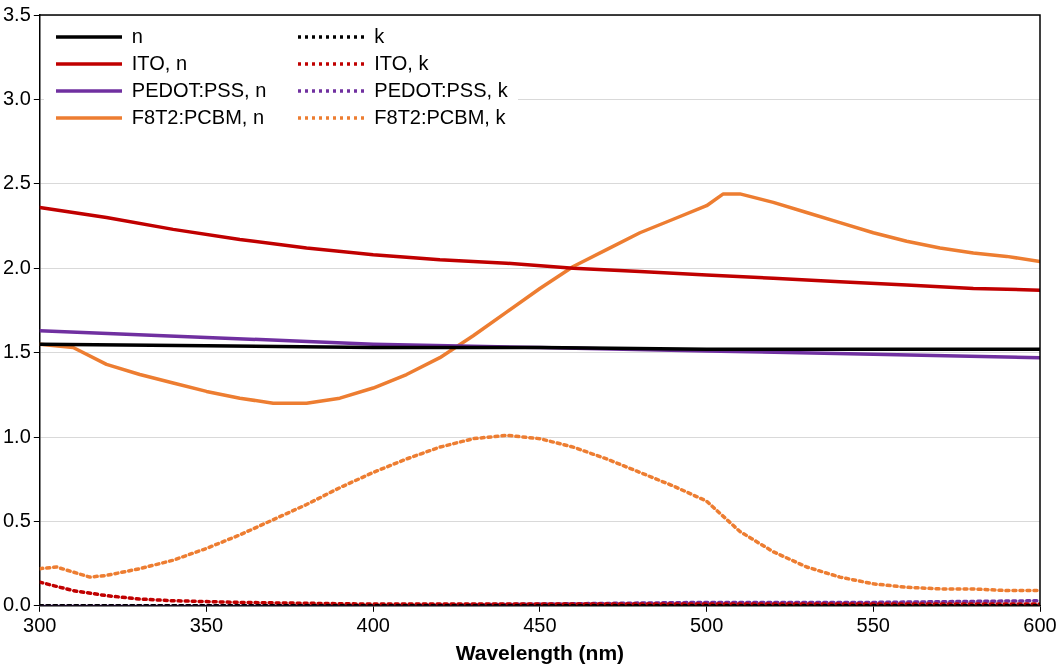  I want to click on y-tick-label: 2.5, so click(16, 182).